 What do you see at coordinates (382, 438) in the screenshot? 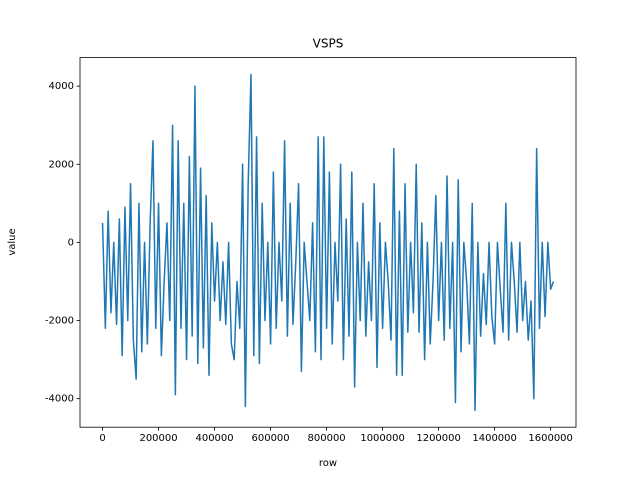
I see `x-tick-label: 1000000` at bounding box center [382, 438].